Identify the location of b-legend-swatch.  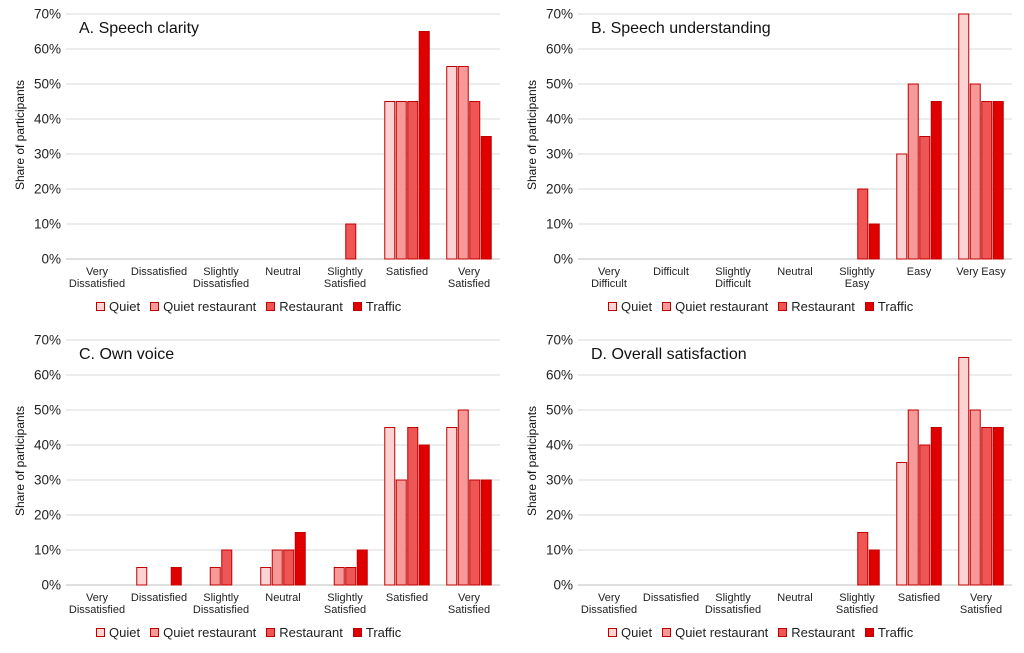
(667, 306).